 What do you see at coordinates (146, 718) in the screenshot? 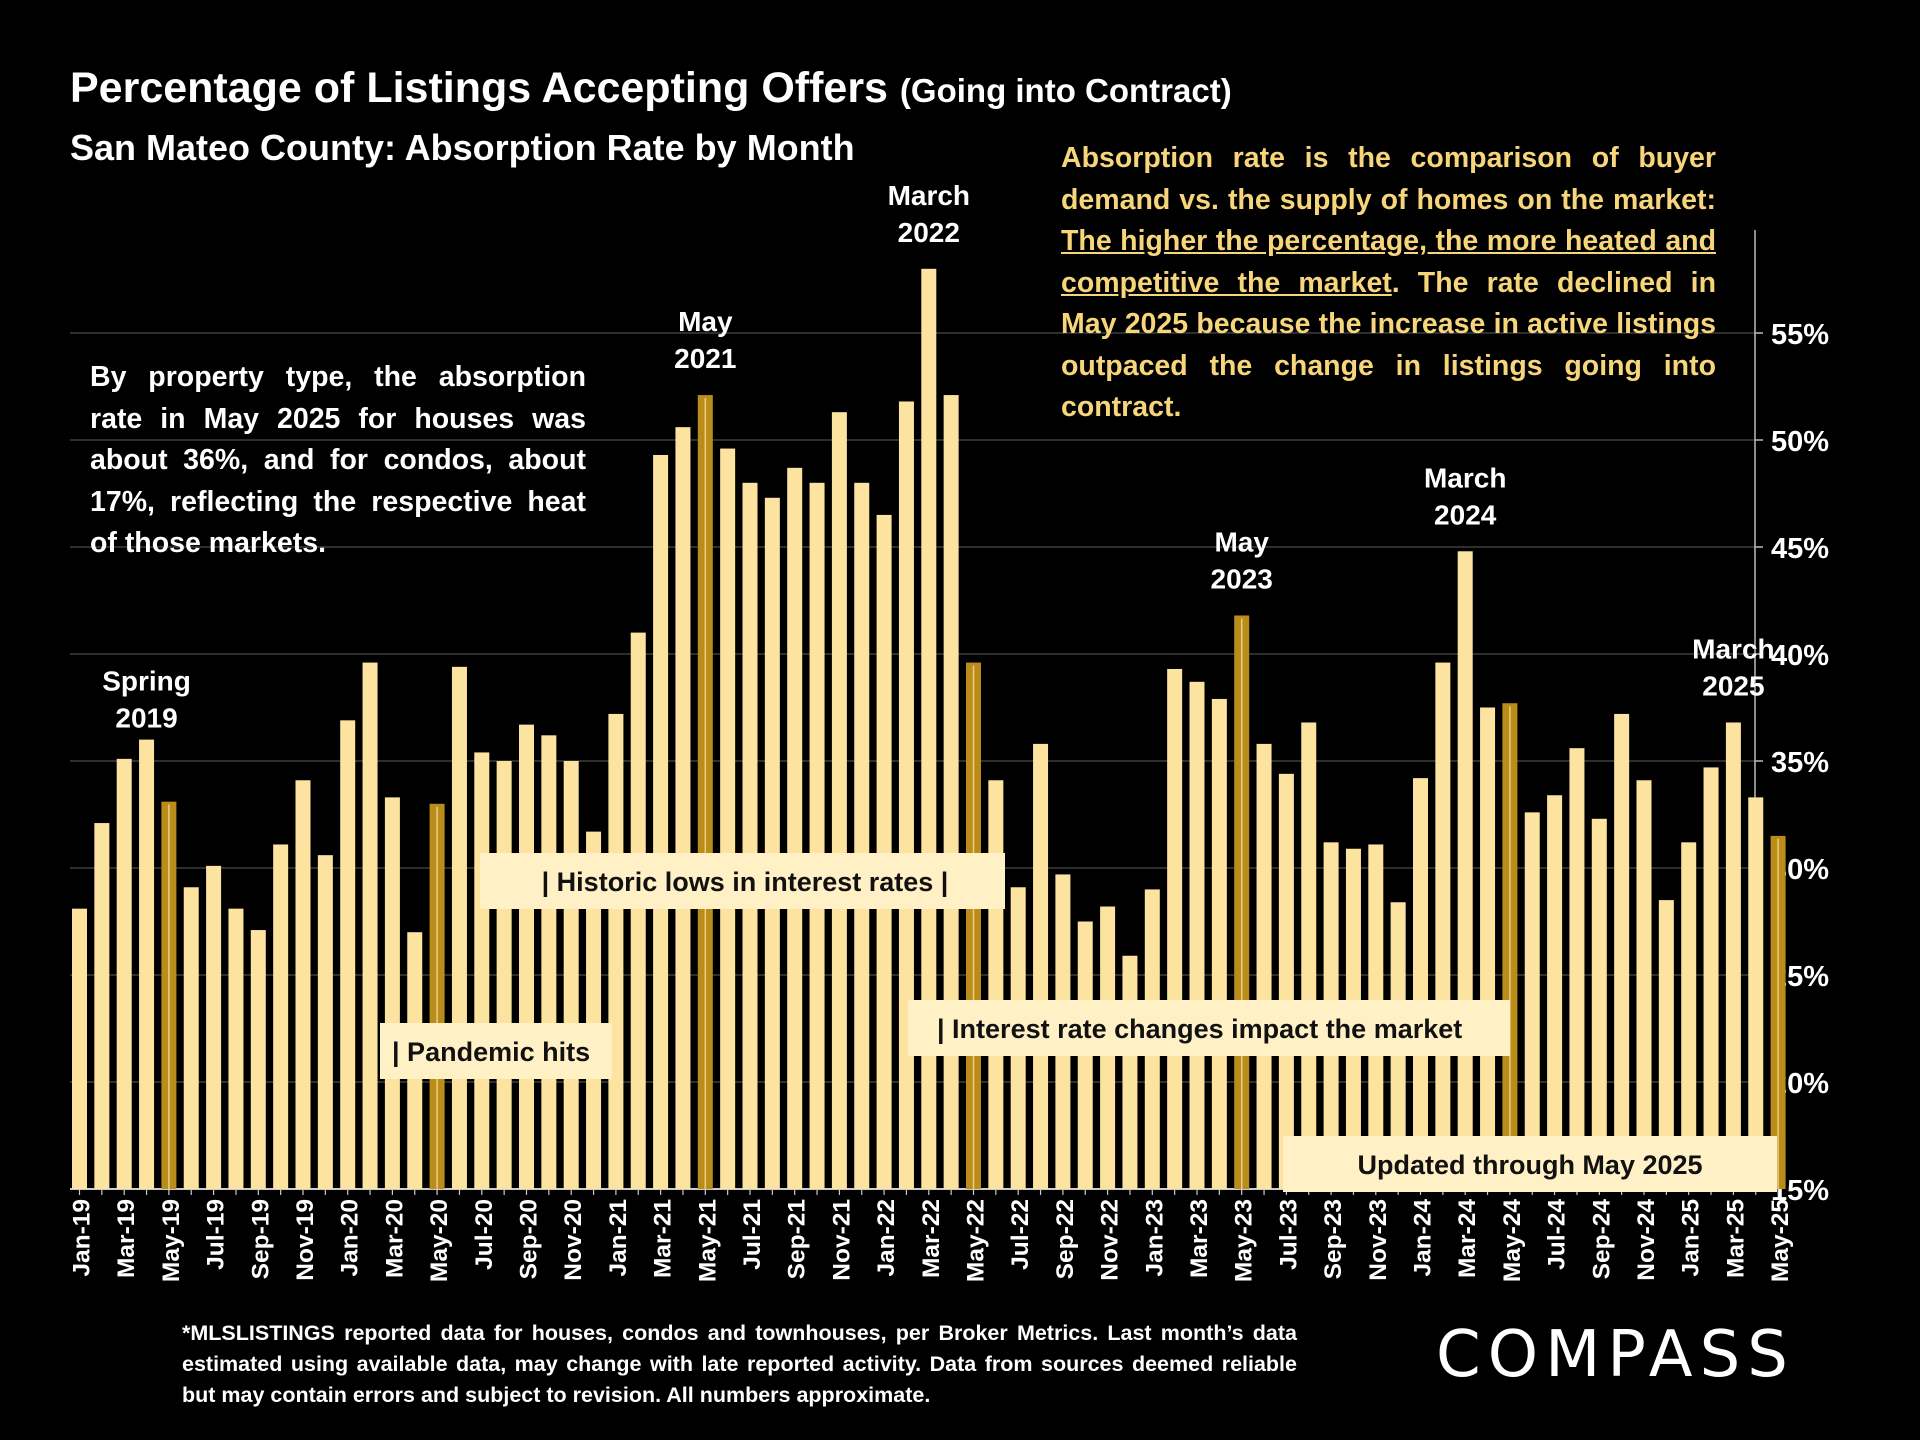
I see `annotation-label: 2019` at bounding box center [146, 718].